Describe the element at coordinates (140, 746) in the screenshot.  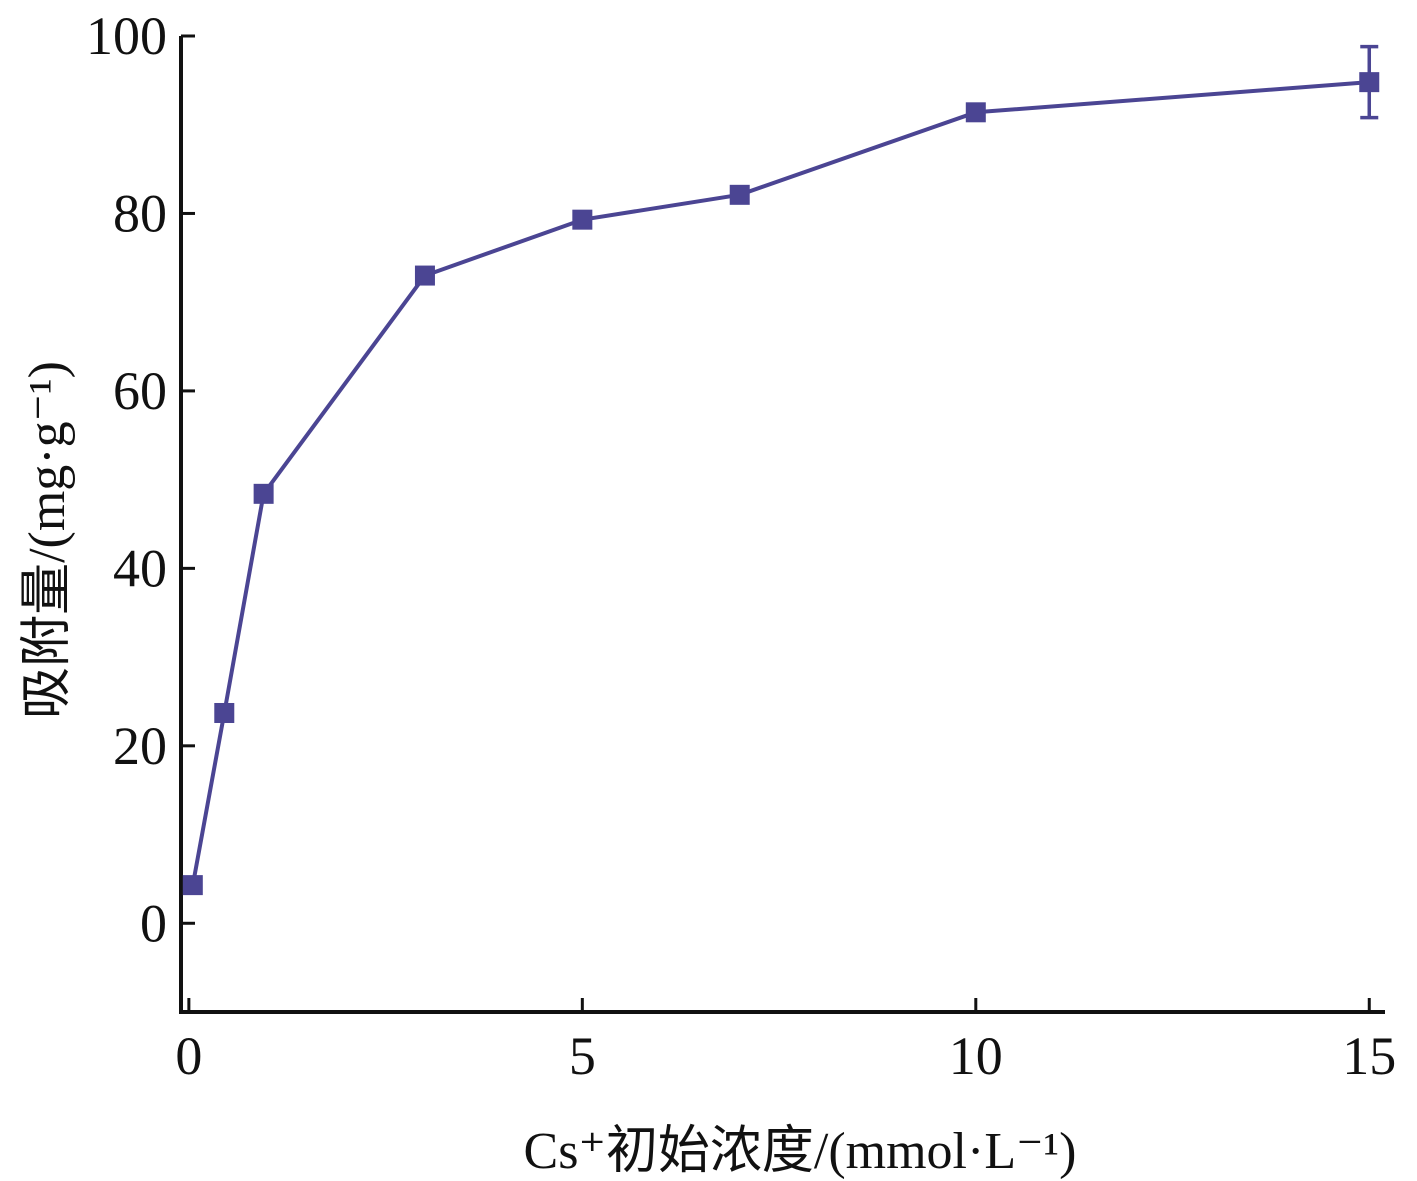
I see `y-tick-label: 20` at that location.